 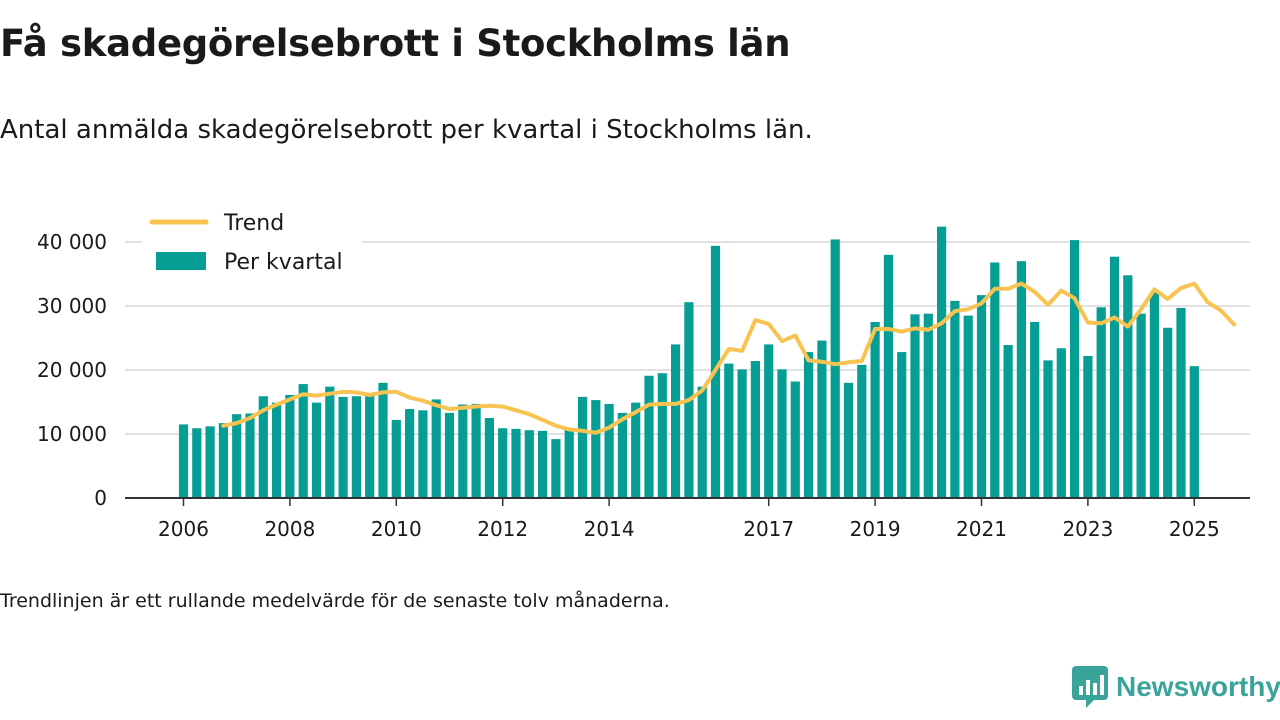 I want to click on brand-name: Newsworthy, so click(x=1198, y=686).